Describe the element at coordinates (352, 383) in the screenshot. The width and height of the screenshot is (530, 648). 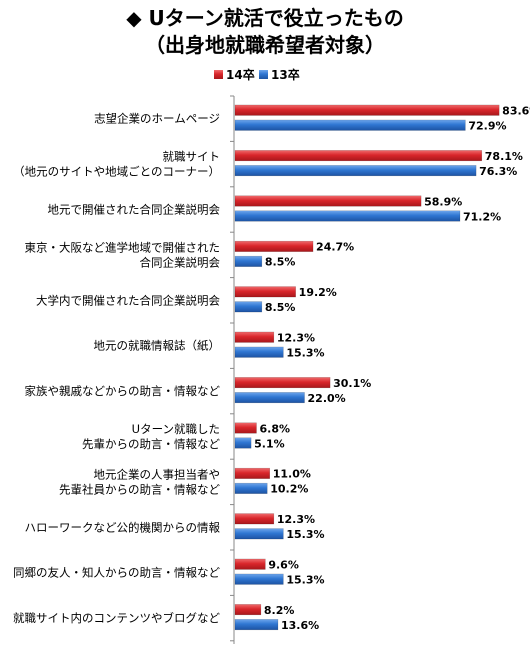
I see `data-label: 30.1%` at that location.